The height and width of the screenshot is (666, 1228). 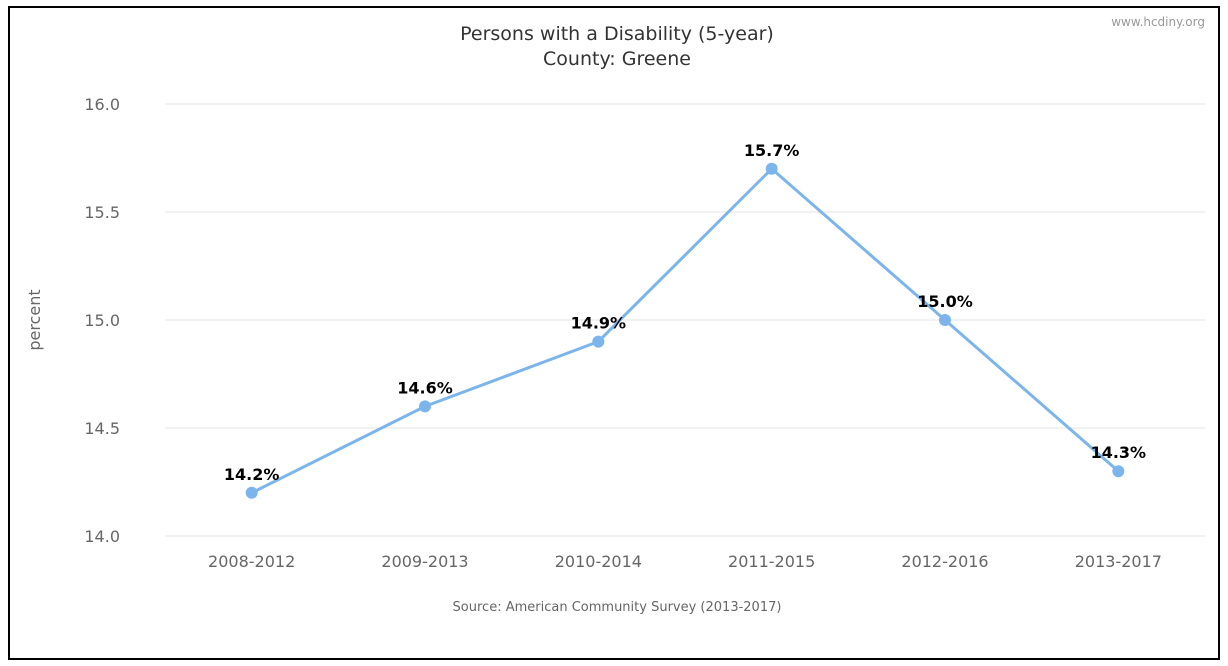 What do you see at coordinates (598, 561) in the screenshot?
I see `x-tick-label: 2010-2014` at bounding box center [598, 561].